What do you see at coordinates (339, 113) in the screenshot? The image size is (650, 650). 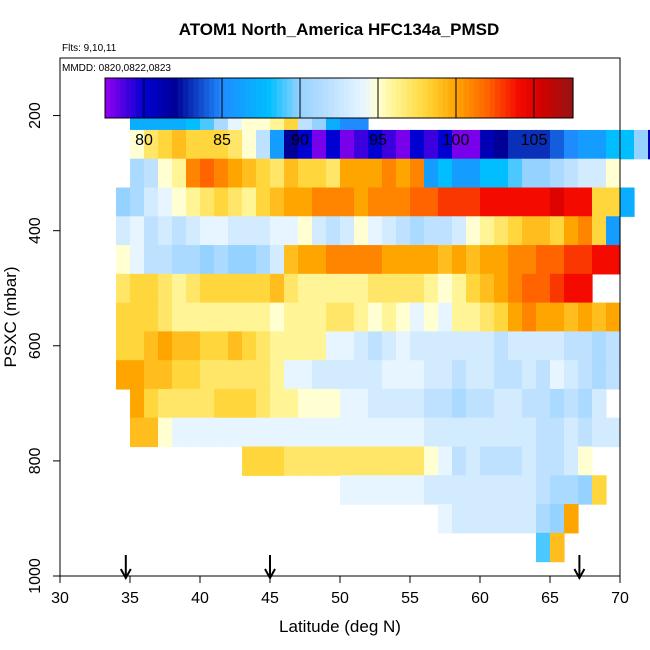 I see `colorbar: 80 85 90 95 100 105` at bounding box center [339, 113].